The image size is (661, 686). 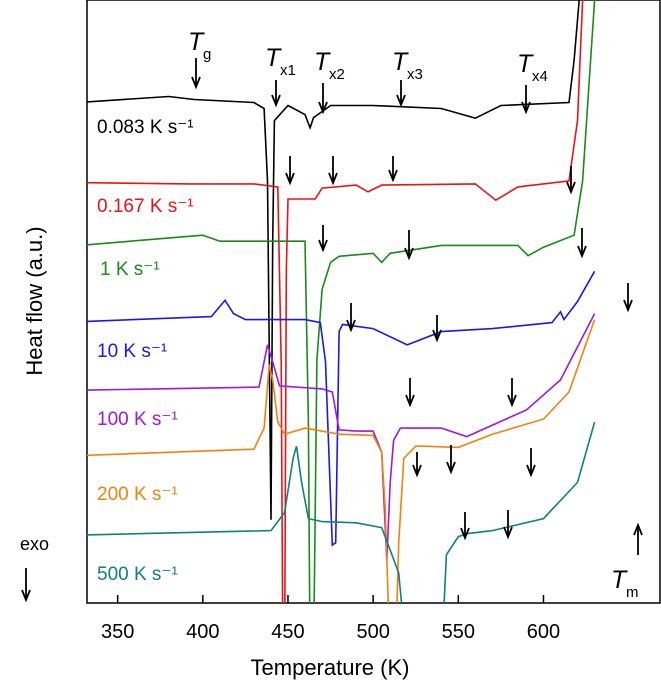 I want to click on y-axis-label: Heat flow (a.u.), so click(x=34, y=300).